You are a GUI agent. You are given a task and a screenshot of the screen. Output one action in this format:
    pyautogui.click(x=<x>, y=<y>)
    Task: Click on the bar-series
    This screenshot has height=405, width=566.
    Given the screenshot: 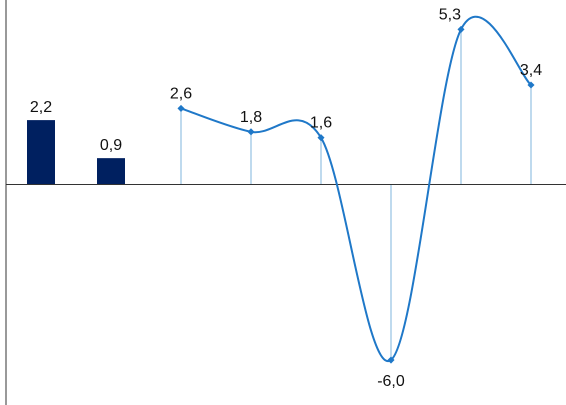 What is the action you would take?
    pyautogui.click(x=76, y=152)
    